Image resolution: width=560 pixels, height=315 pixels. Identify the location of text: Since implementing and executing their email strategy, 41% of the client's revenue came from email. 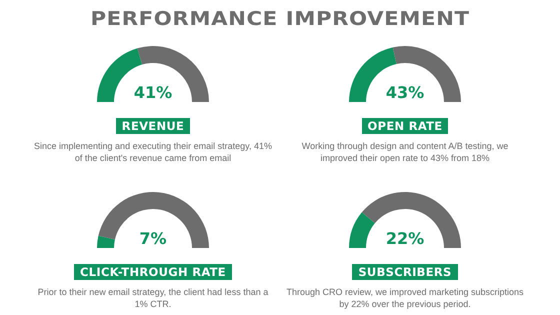
(153, 152).